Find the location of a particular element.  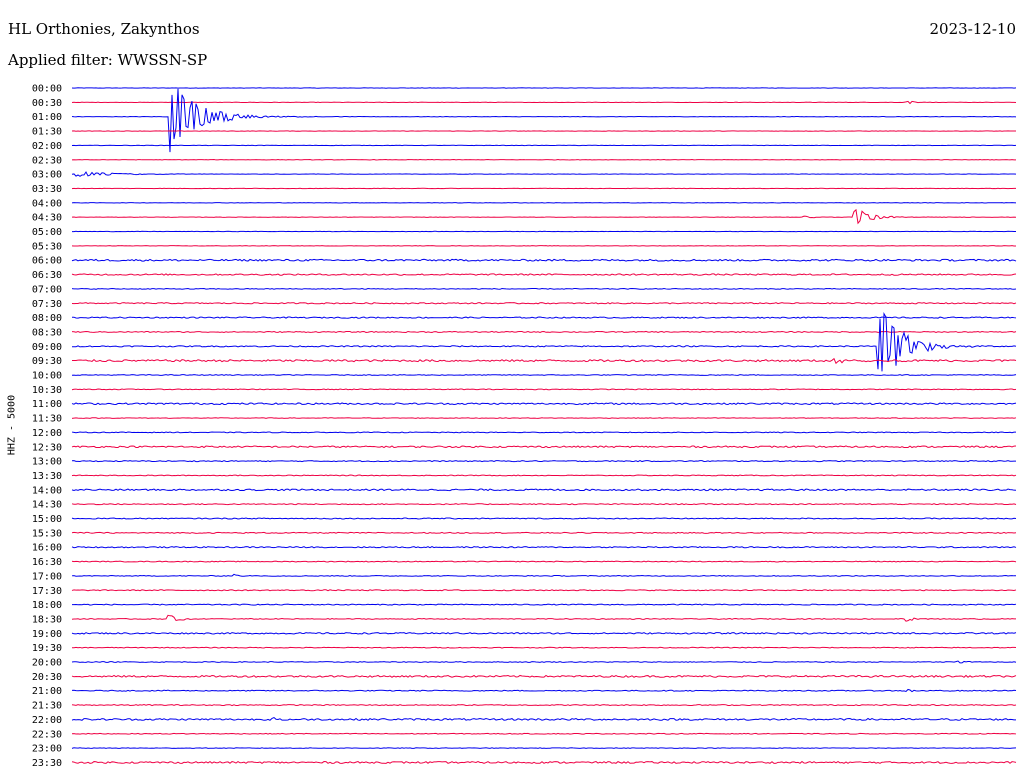

row-time-label: 07:30 is located at coordinates (47, 304).